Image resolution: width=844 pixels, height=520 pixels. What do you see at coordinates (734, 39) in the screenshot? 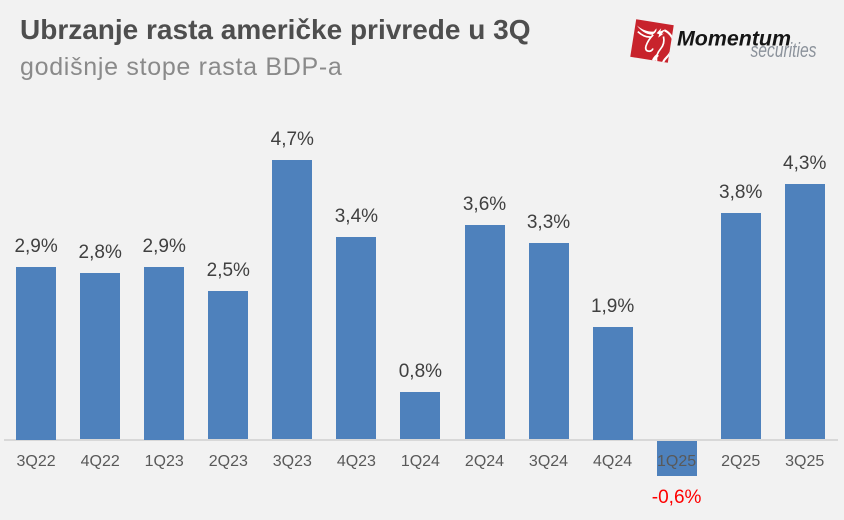
I see `svg-text: Momentum` at bounding box center [734, 39].